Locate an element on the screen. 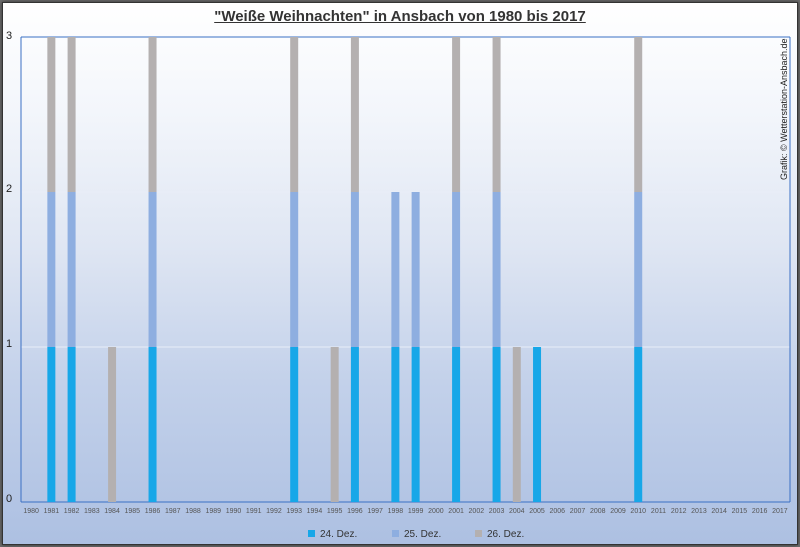 This screenshot has width=800, height=547. x-tick-label-1994: 1994 is located at coordinates (315, 511).